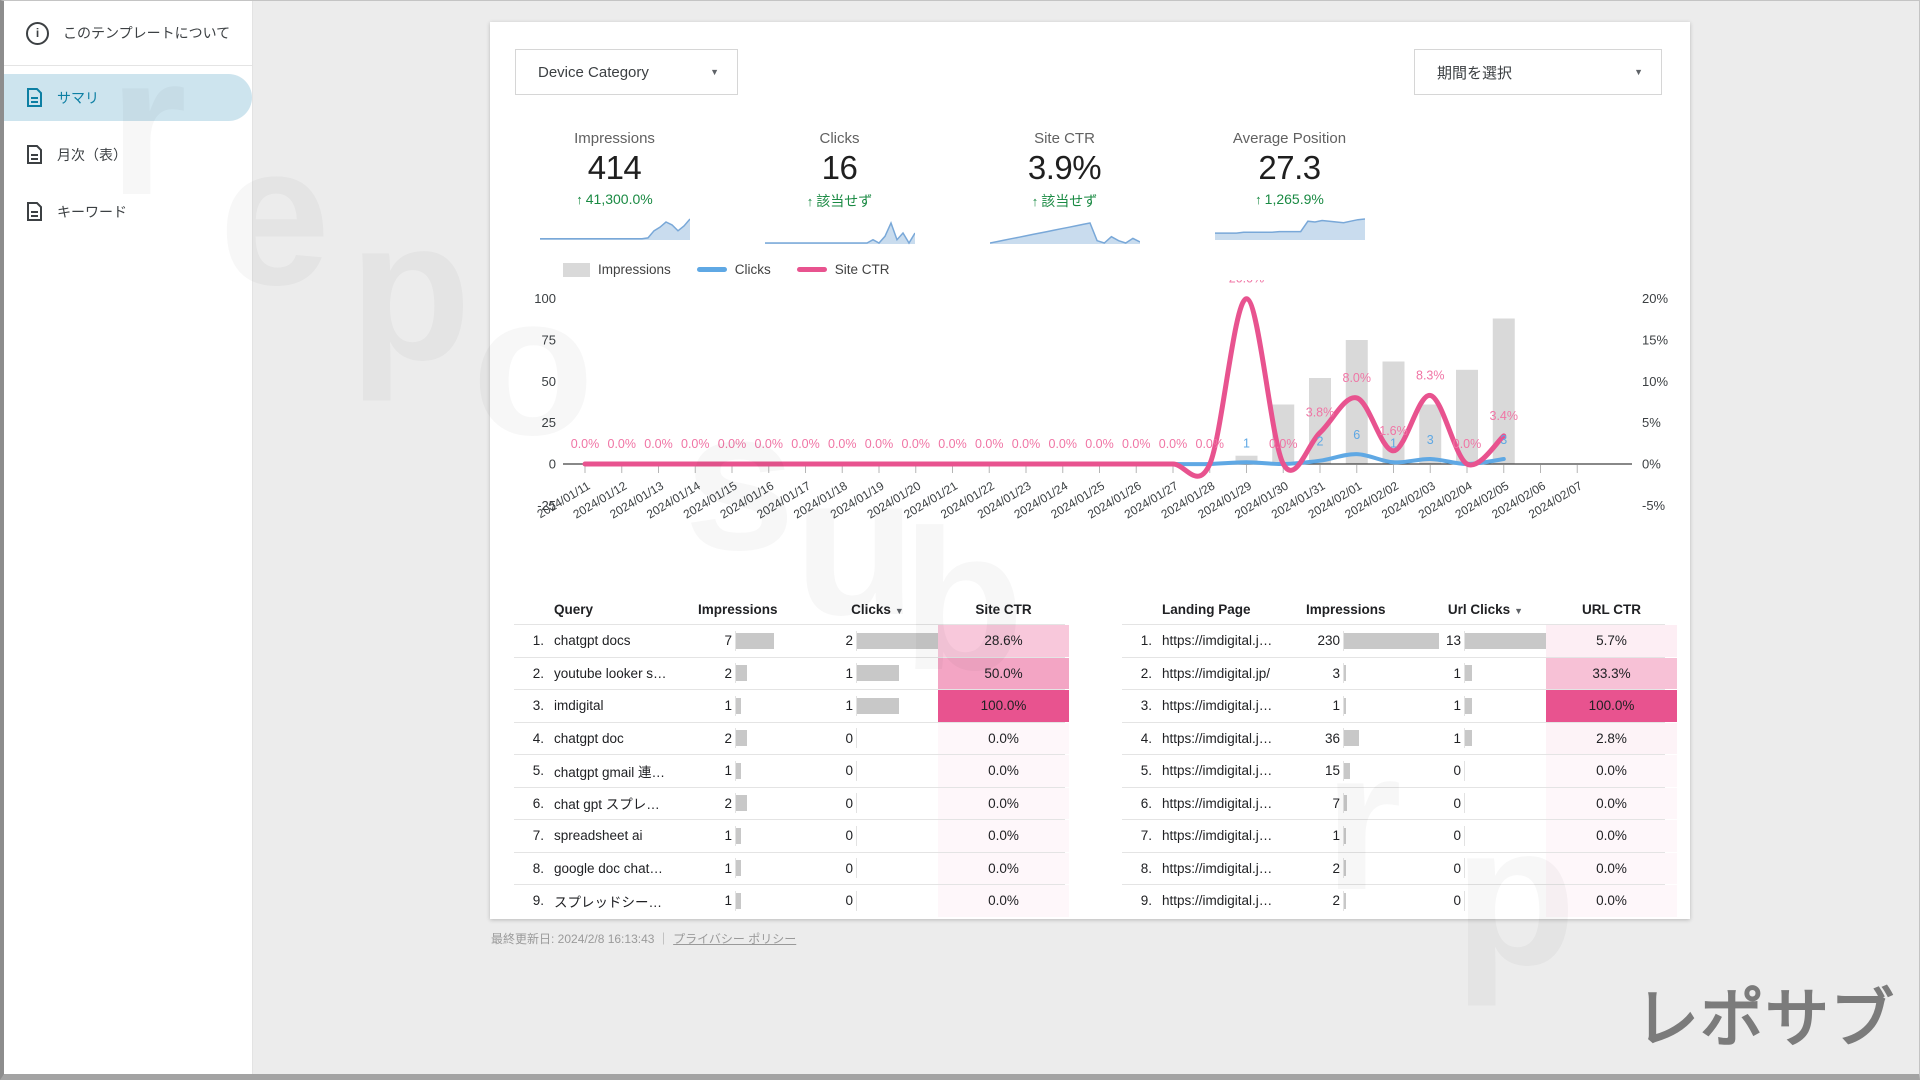  Describe the element at coordinates (1611, 706) in the screenshot. I see `ctr-heatmap-cell: 100.0%` at that location.